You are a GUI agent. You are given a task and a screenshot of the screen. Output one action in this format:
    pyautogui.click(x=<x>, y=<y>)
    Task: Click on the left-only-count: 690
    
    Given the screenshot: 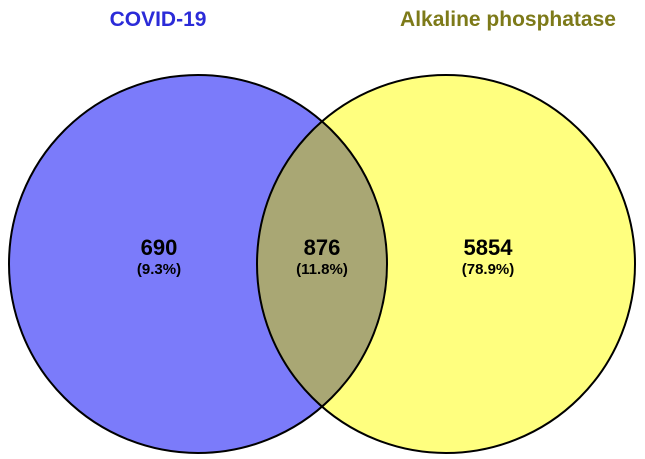 What is the action you would take?
    pyautogui.click(x=159, y=247)
    